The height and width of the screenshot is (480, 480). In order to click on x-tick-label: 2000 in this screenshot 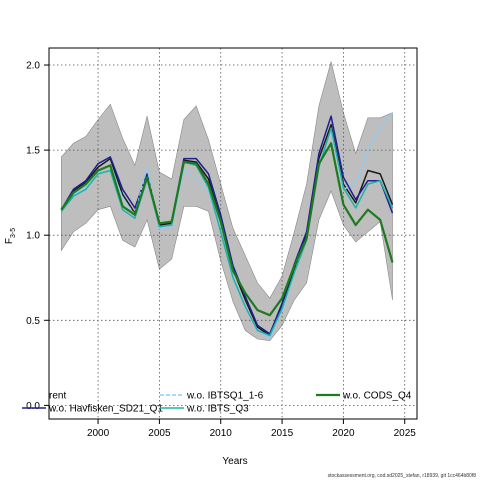, I will do `click(98, 433)`.